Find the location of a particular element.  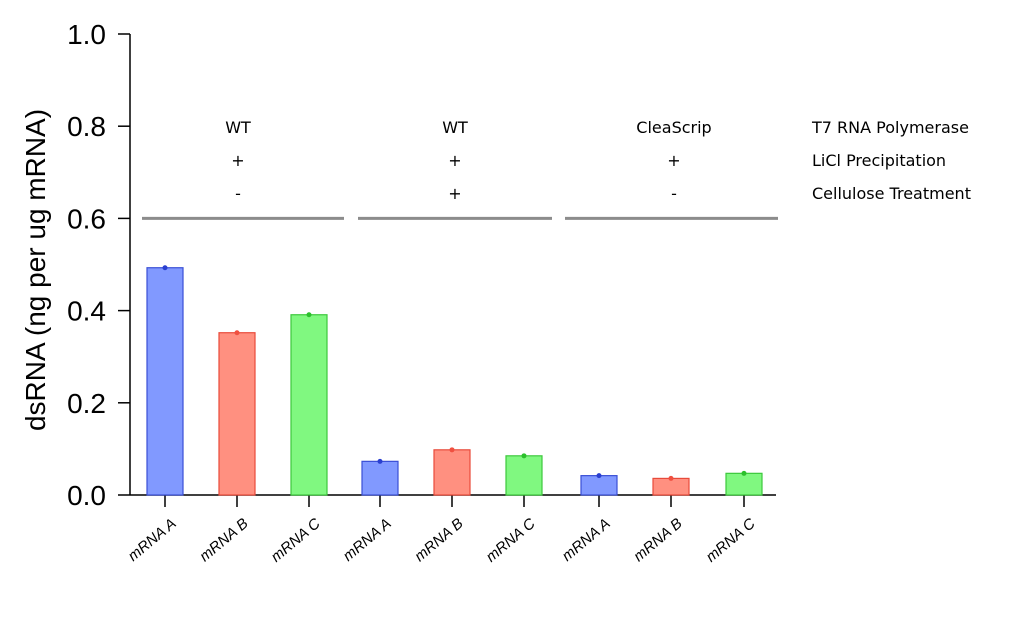

condition-row-label: Cellulose Treatment is located at coordinates (891, 193).